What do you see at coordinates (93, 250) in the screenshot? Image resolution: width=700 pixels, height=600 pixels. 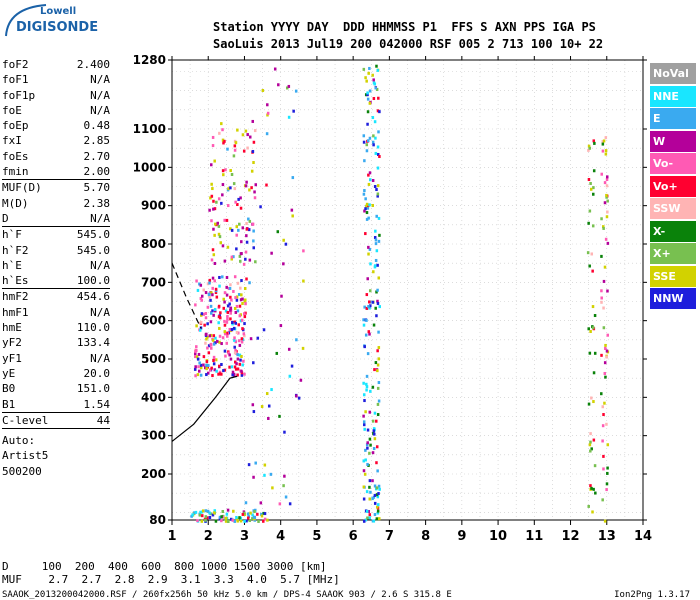 I see `param-value: 545.0` at bounding box center [93, 250].